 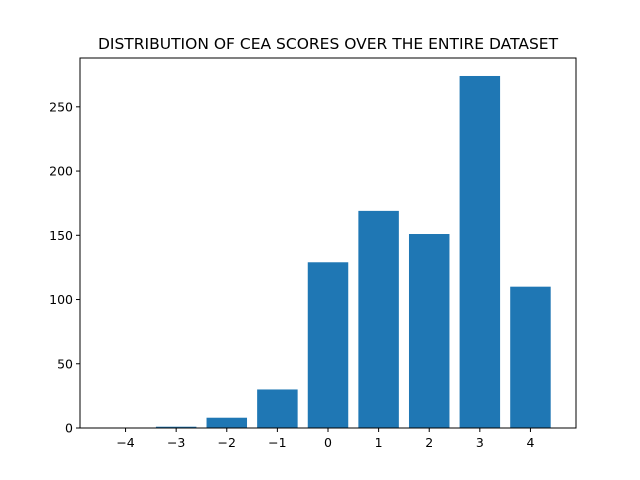 What do you see at coordinates (328, 442) in the screenshot?
I see `x-tick-label: 0` at bounding box center [328, 442].